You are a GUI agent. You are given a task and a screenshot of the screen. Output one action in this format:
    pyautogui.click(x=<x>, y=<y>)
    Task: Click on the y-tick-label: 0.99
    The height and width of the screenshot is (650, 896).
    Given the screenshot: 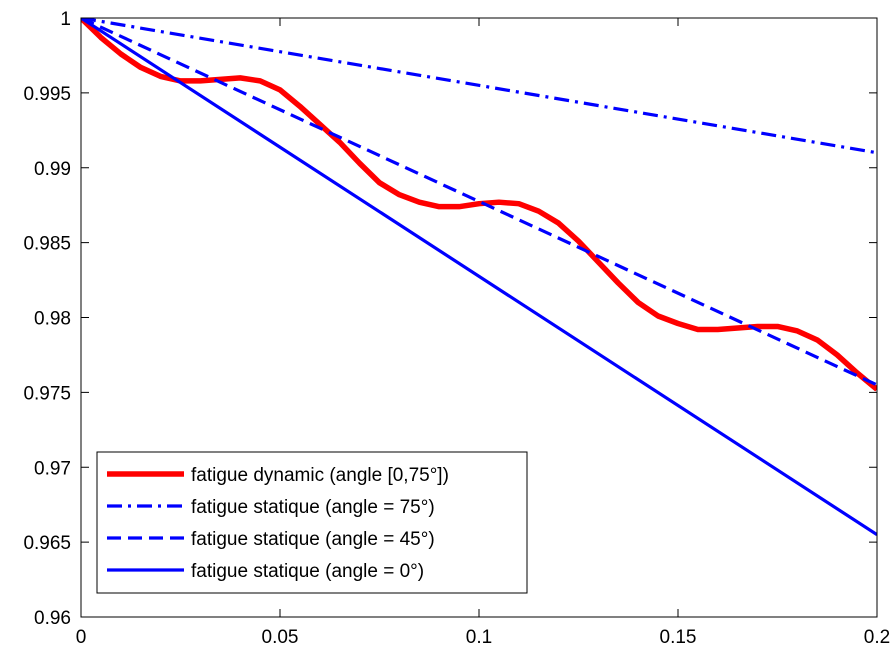 What is the action you would take?
    pyautogui.click(x=52, y=169)
    